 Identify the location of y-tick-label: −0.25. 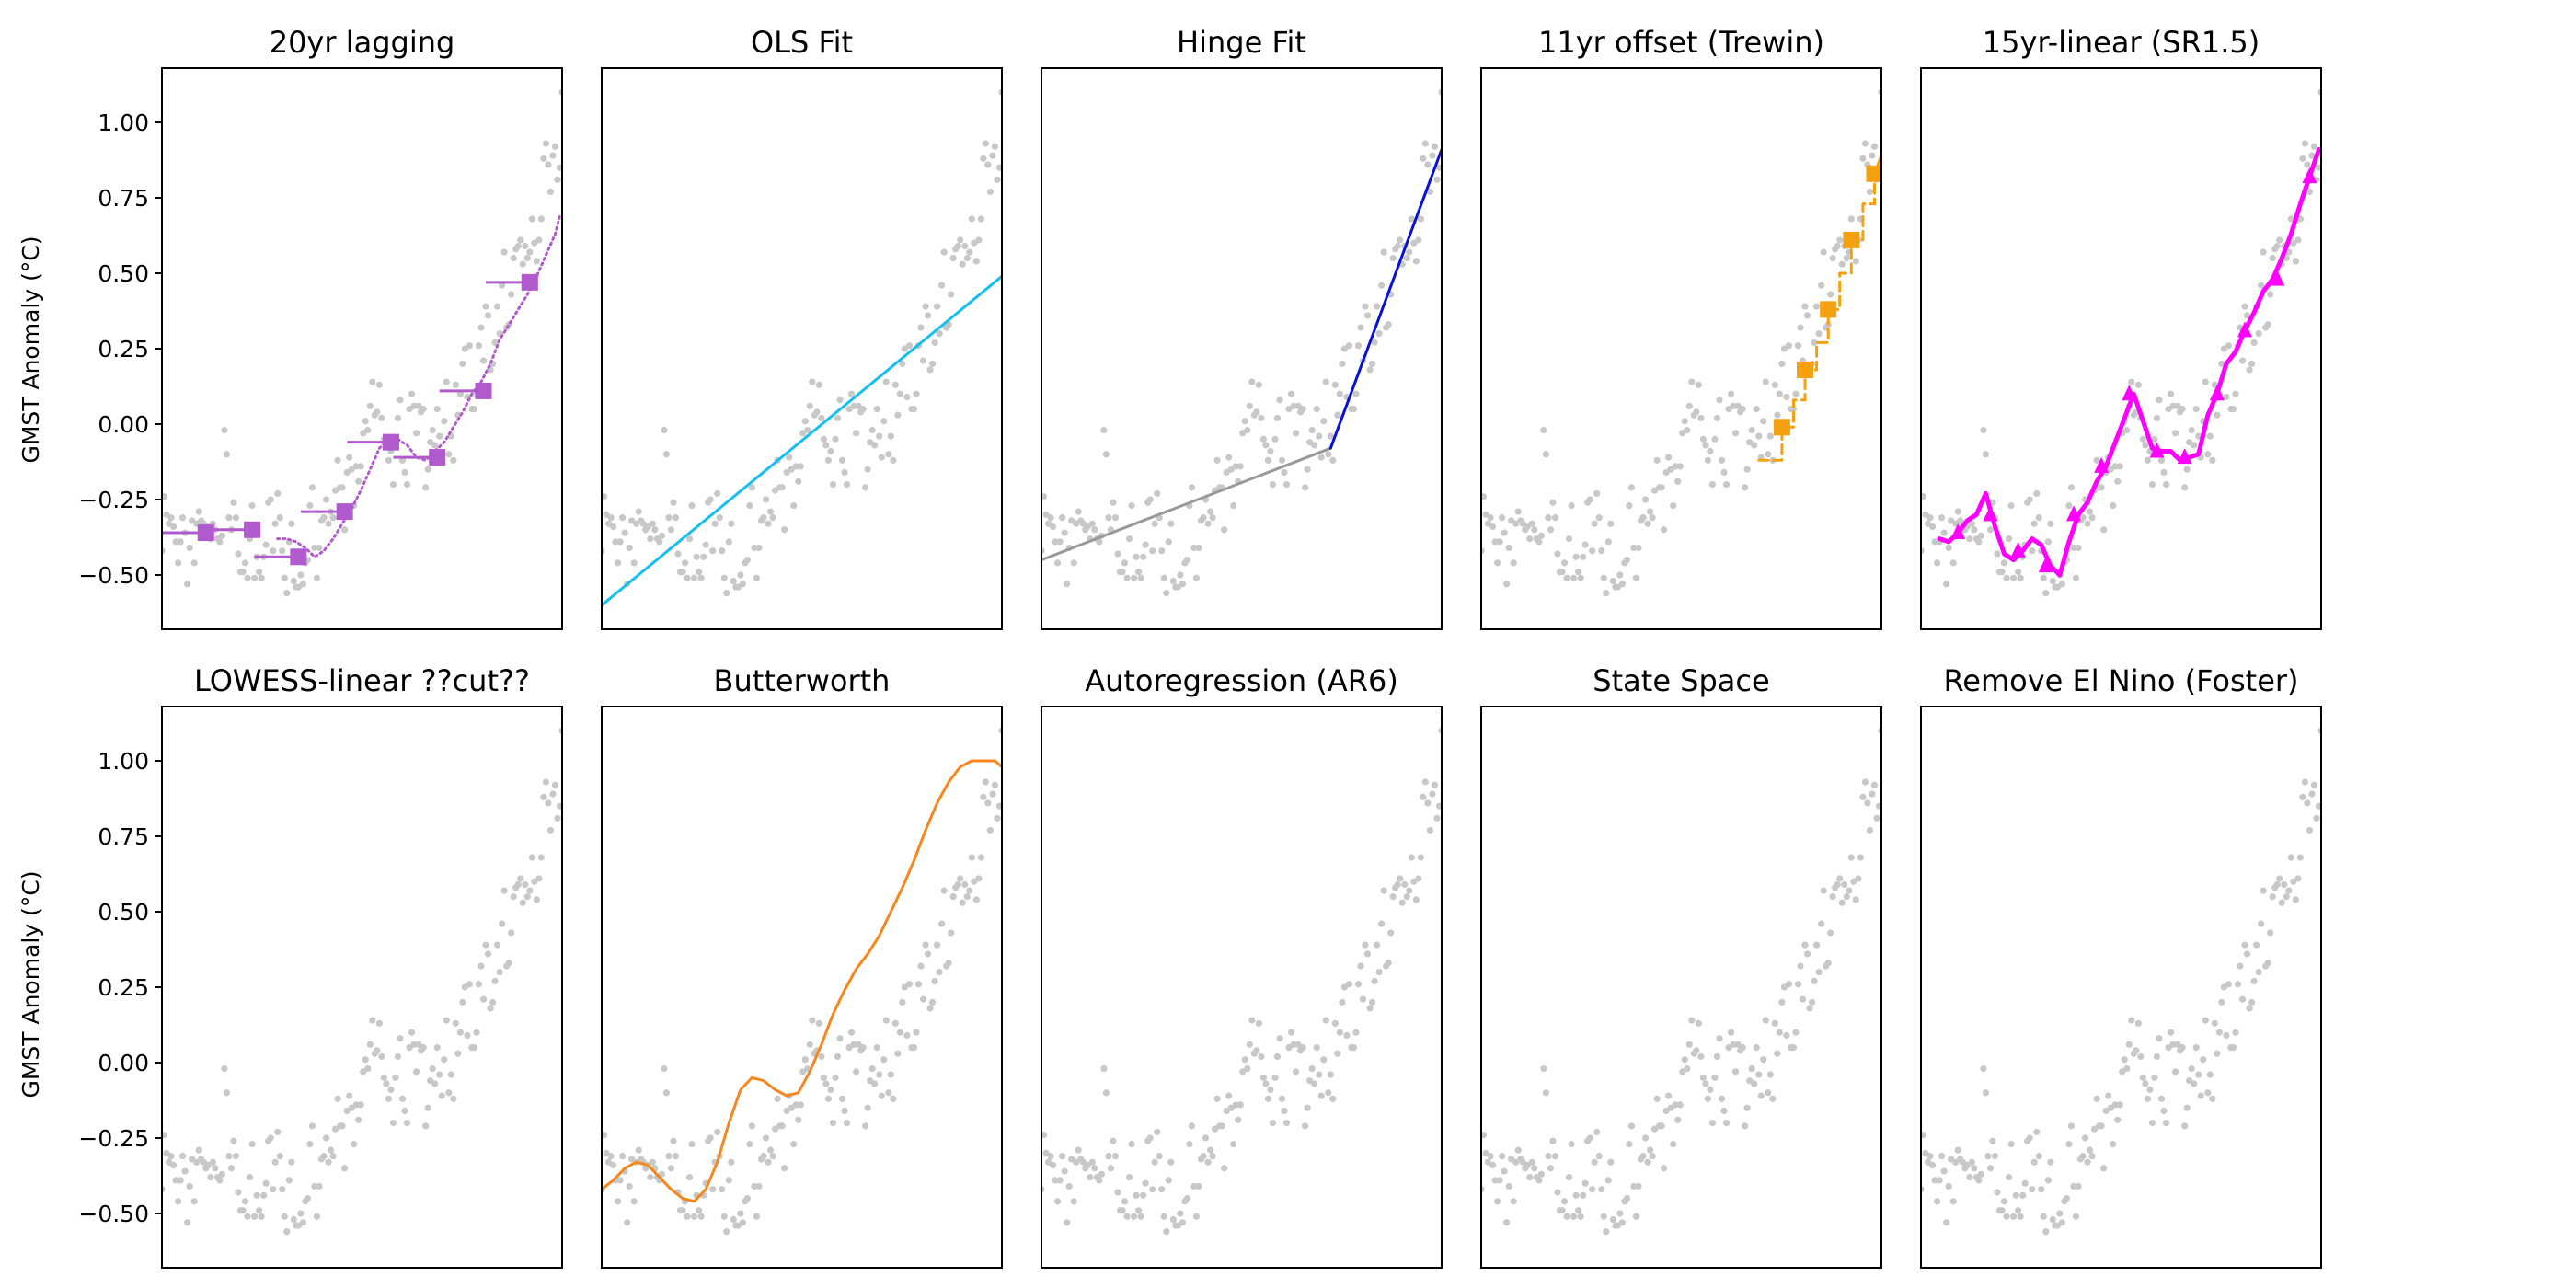
(113, 500).